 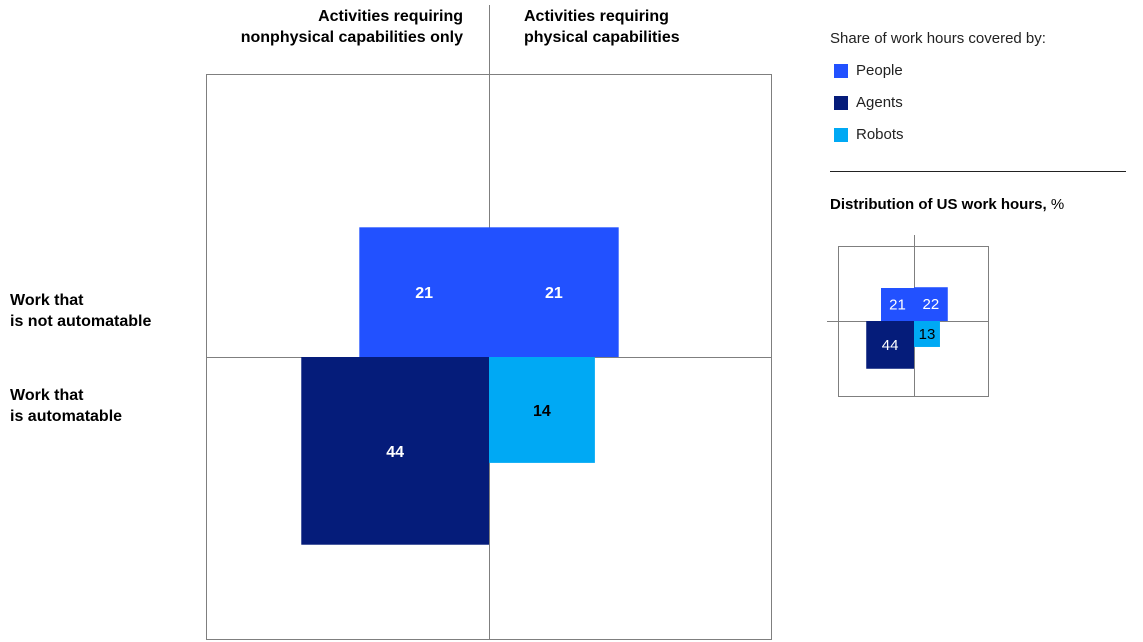 I want to click on mini-cell-agents-nonphysical-label: 44, so click(x=890, y=345).